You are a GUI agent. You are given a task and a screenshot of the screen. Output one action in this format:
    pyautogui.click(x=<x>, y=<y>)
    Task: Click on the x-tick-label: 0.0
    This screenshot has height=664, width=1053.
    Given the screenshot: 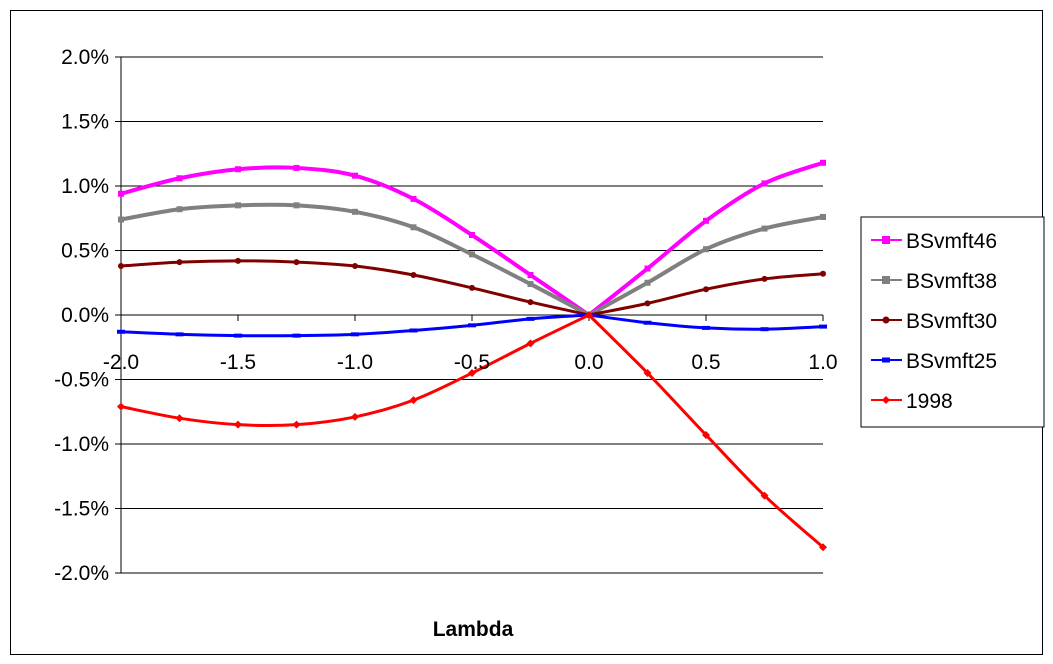 What is the action you would take?
    pyautogui.click(x=588, y=362)
    